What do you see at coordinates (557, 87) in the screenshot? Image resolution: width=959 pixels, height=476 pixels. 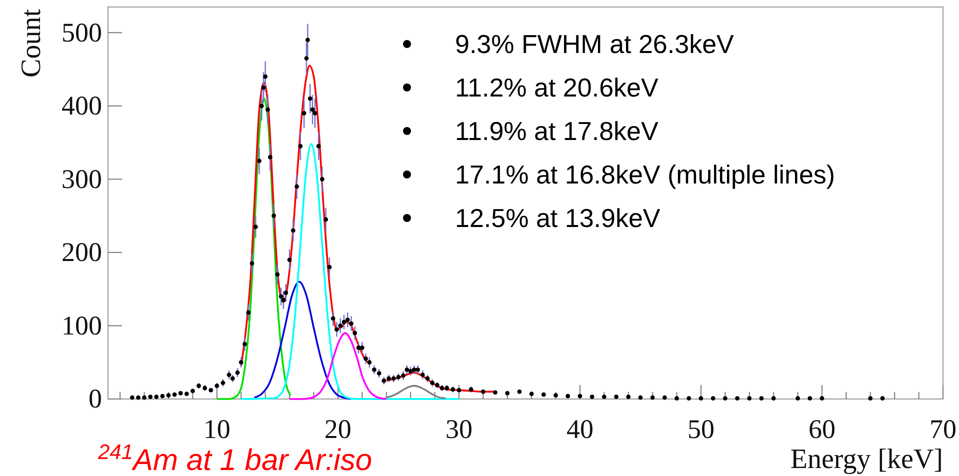 I see `annotation: 11.2% at 20.6keV` at bounding box center [557, 87].